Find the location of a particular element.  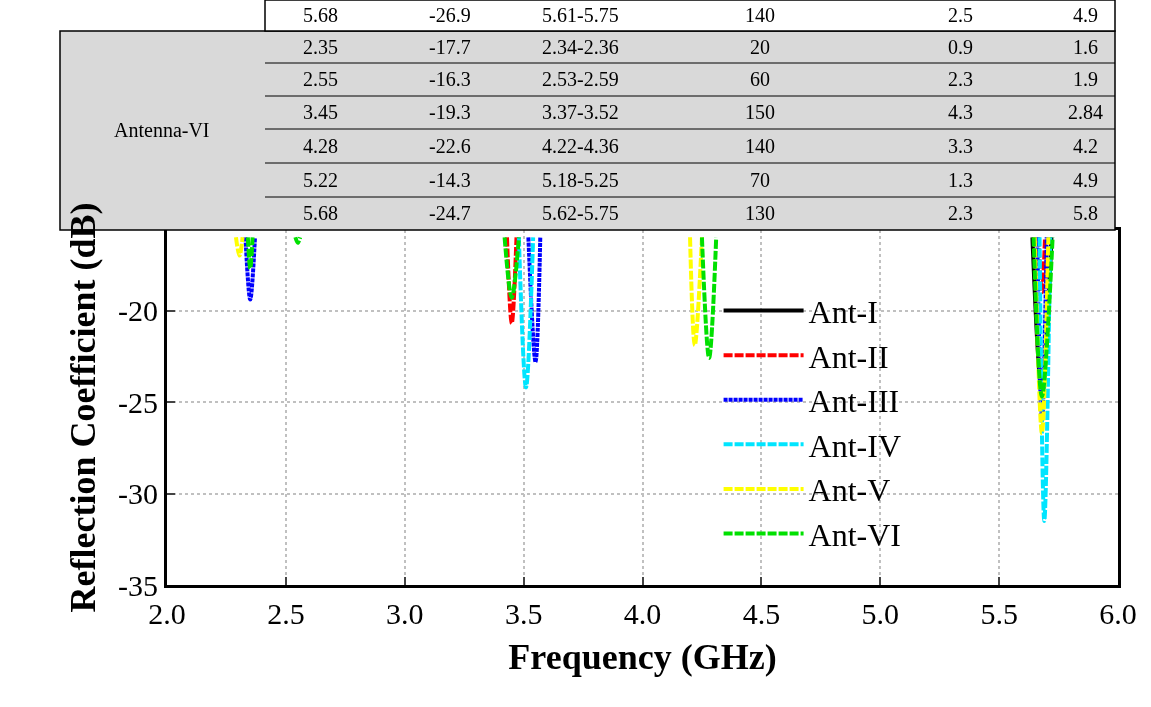

text: 5.8 is located at coordinates (1085, 213).